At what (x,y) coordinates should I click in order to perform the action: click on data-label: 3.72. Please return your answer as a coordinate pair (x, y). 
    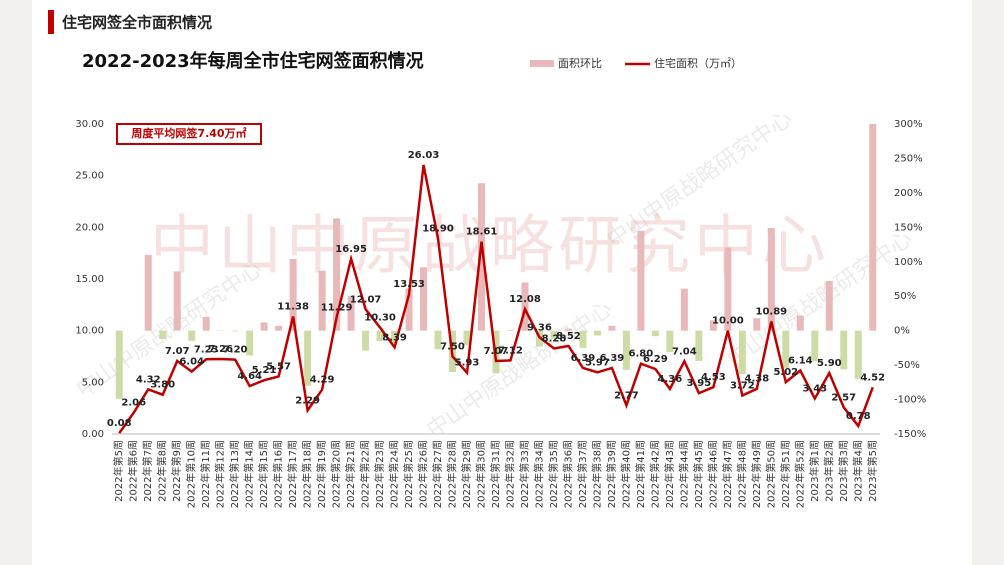
    Looking at the image, I should click on (742, 386).